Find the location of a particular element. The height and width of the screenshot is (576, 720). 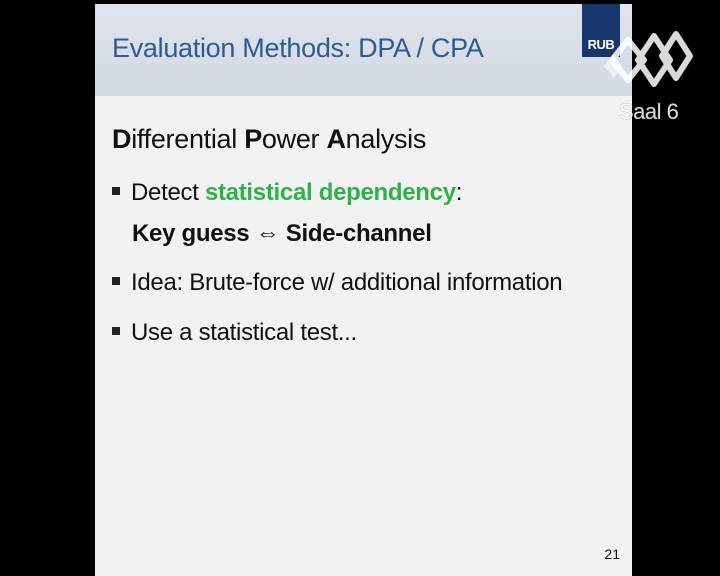

slide-header: Evaluation Methods: DPA / CPA RUB is located at coordinates (363, 50).